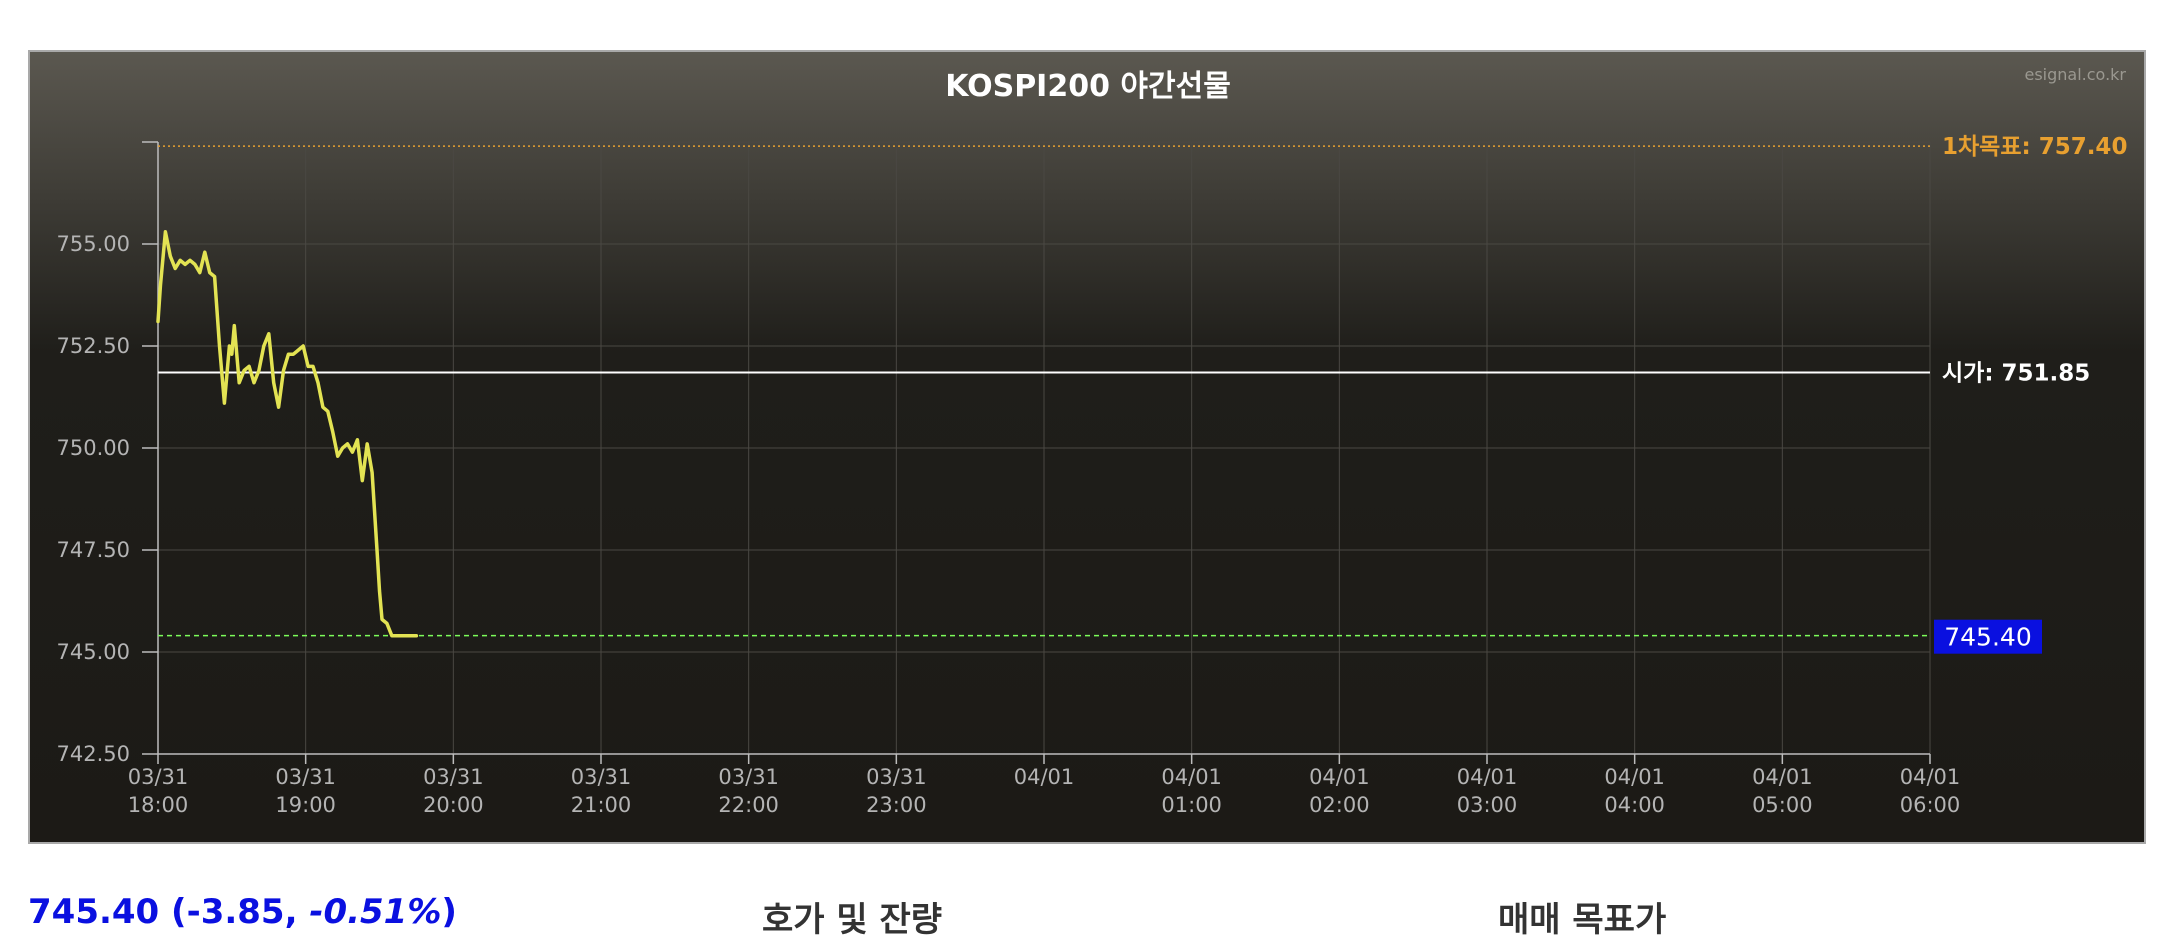 The image size is (2176, 952). I want to click on price-close-paren: ), so click(449, 912).